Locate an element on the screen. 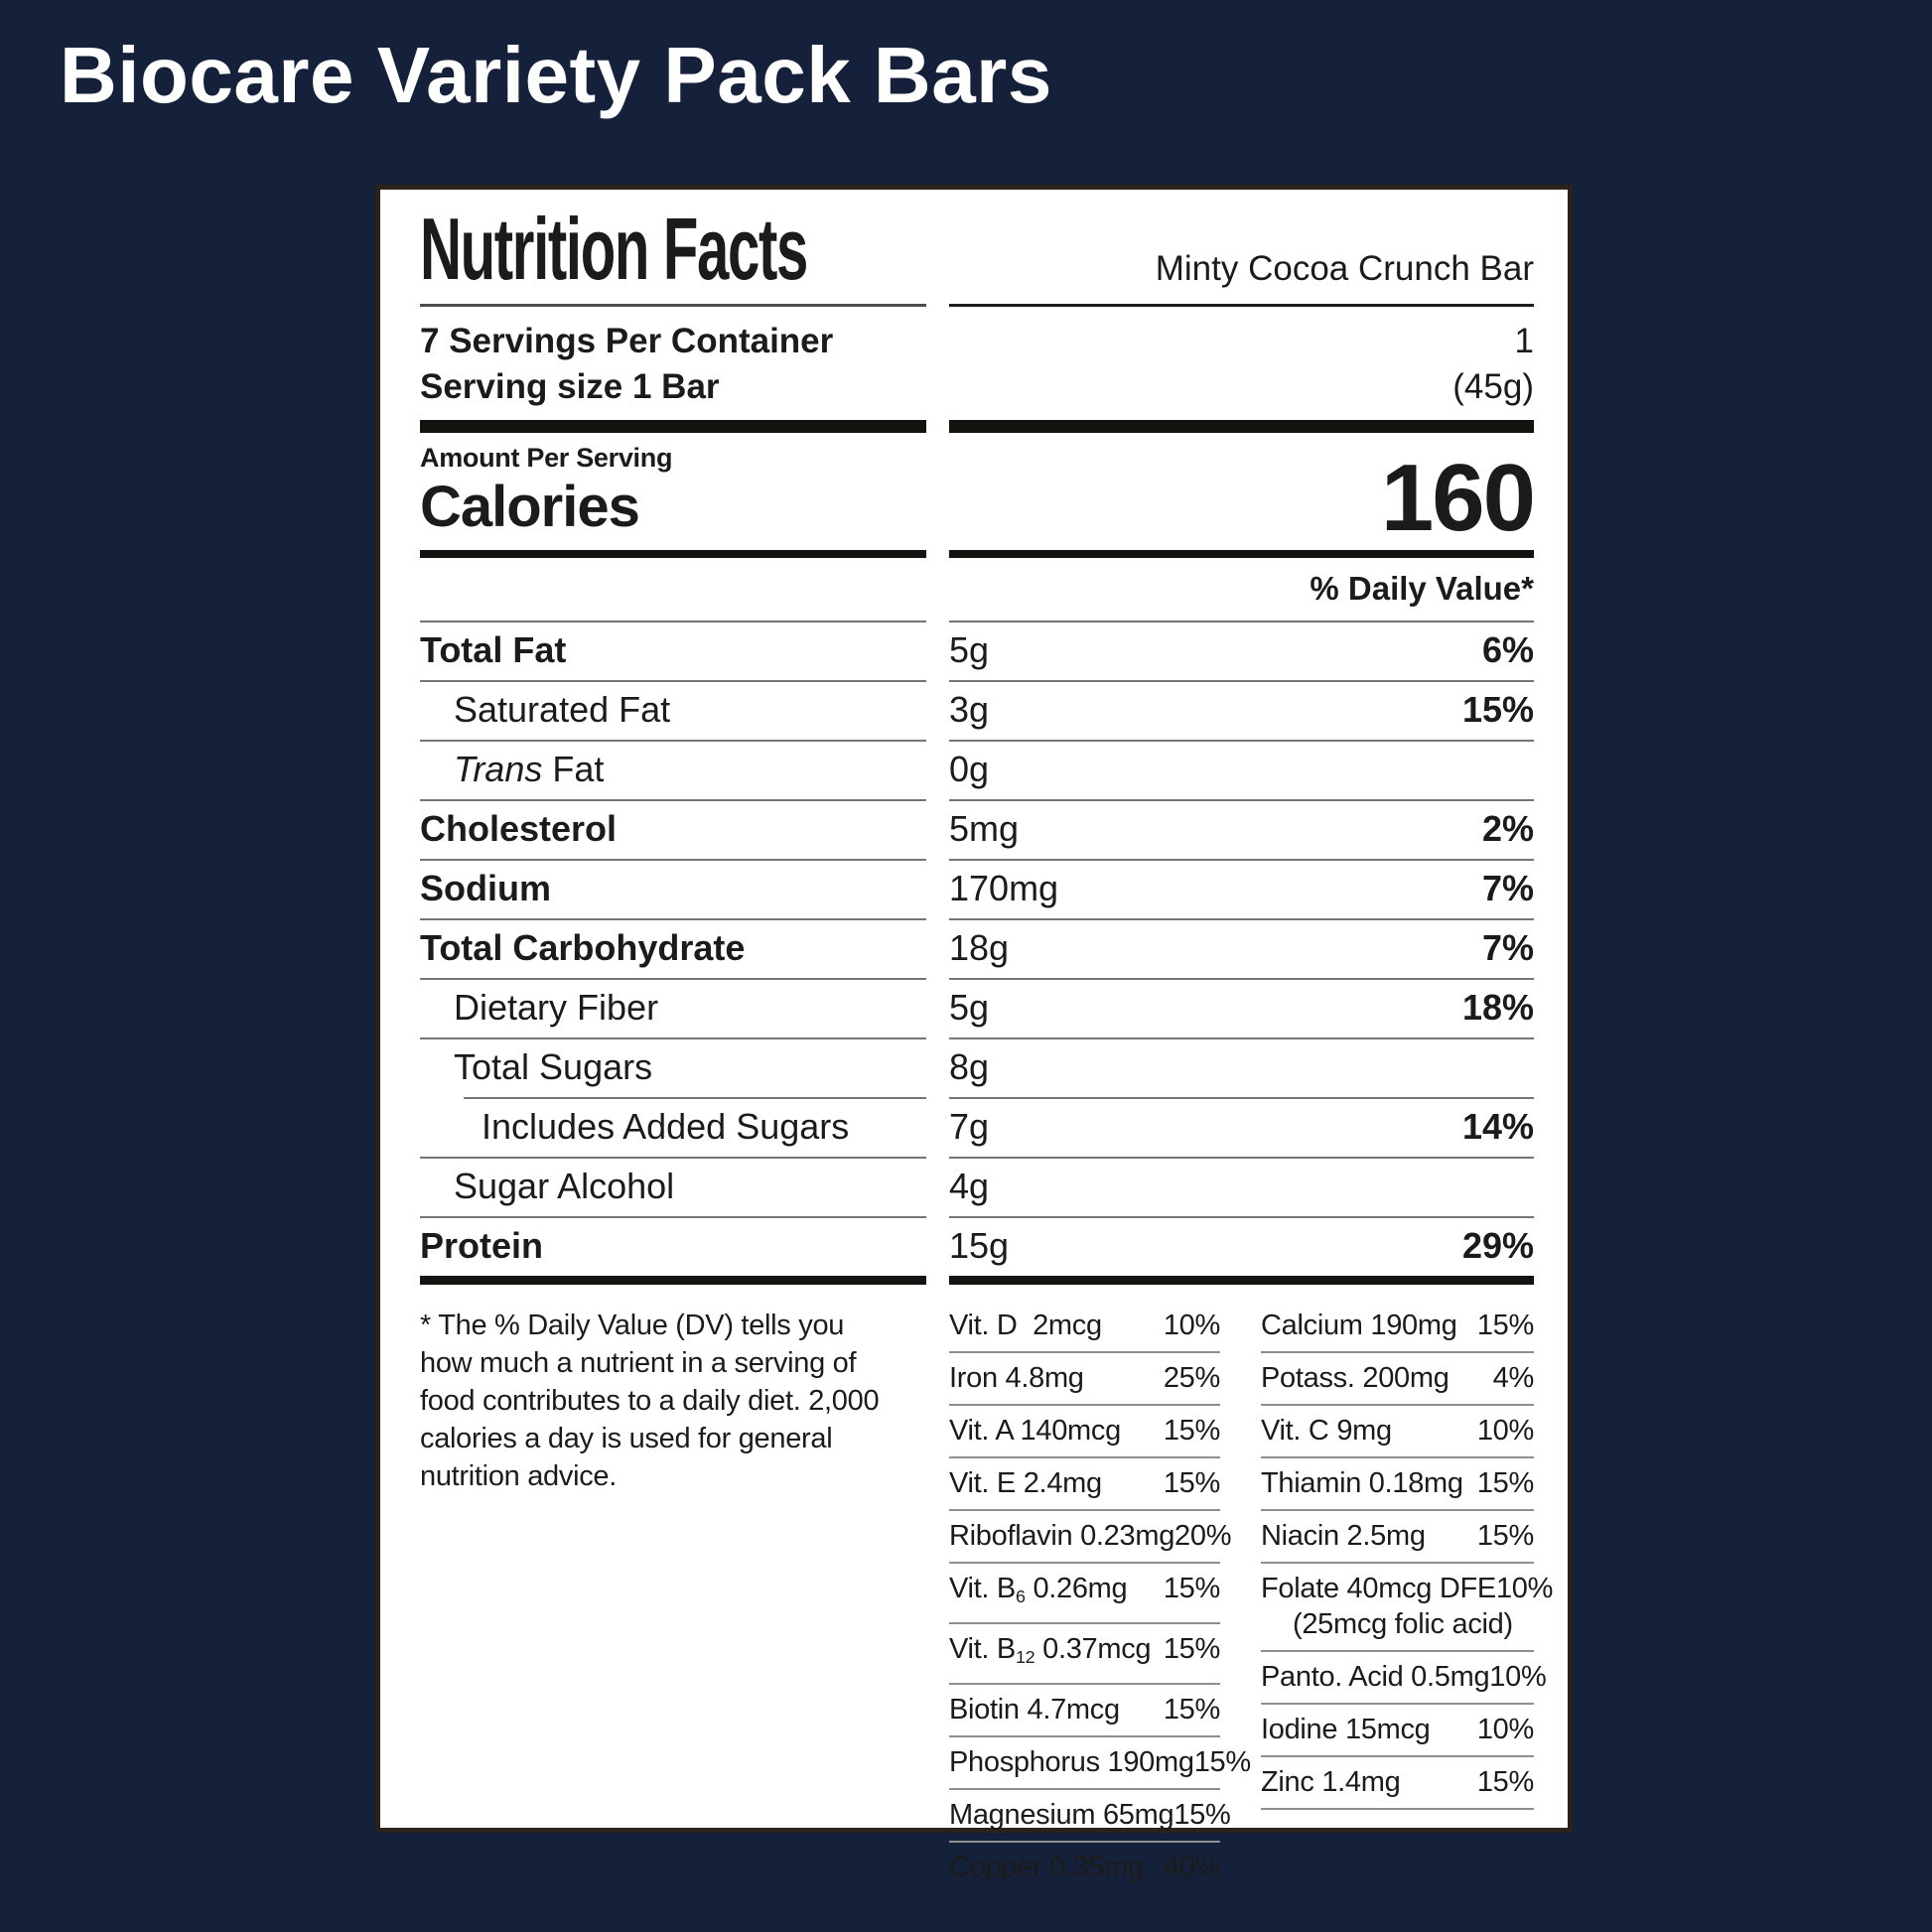 The image size is (1932, 1932). nutrient-value-cell: 0g is located at coordinates (1241, 769).